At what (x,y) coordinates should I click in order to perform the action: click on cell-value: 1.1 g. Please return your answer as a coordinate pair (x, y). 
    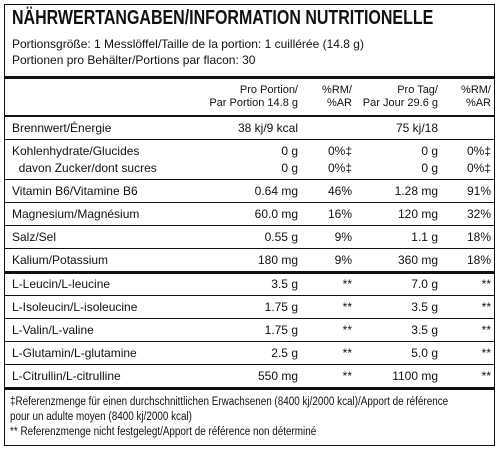
    Looking at the image, I should click on (424, 237).